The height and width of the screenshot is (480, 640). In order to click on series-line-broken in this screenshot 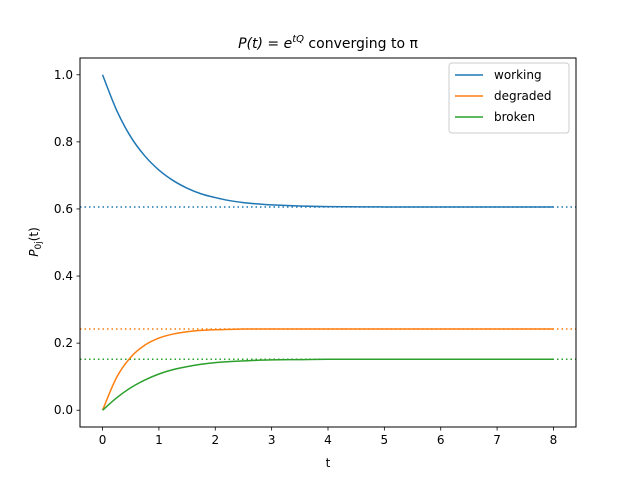, I will do `click(328, 384)`.